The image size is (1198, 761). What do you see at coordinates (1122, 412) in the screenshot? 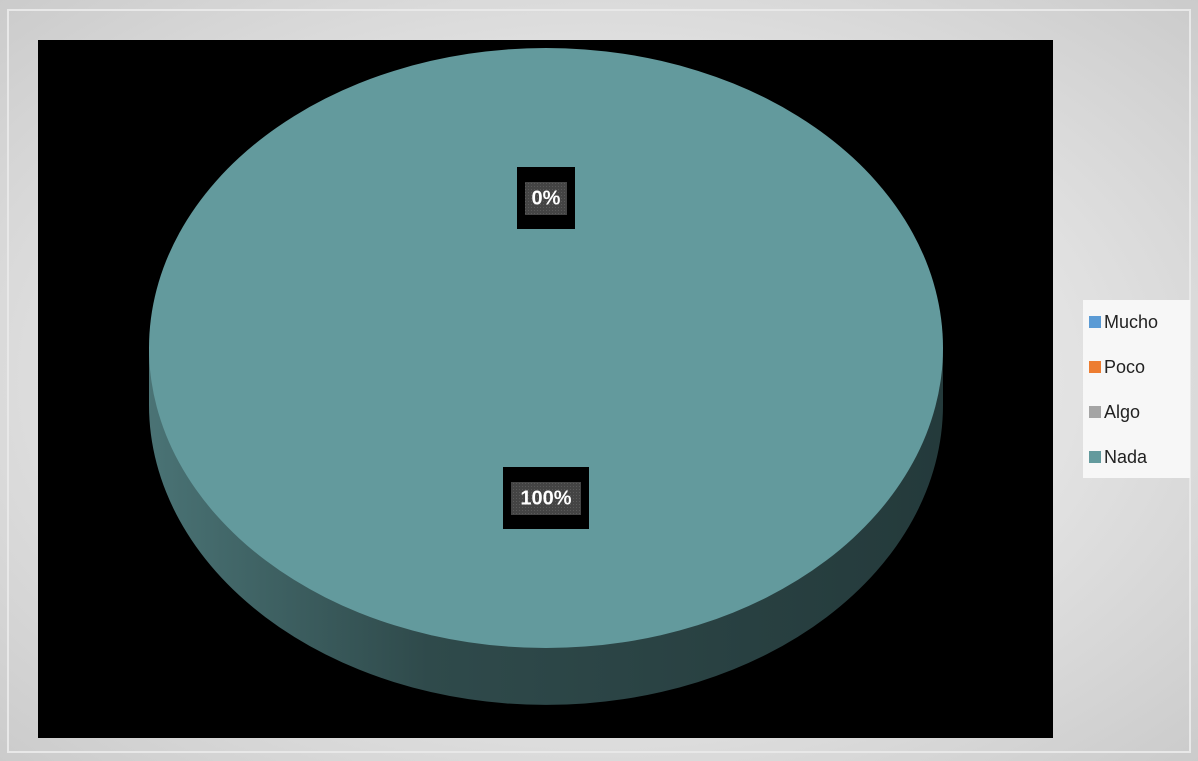
I see `legend-label: Algo` at bounding box center [1122, 412].